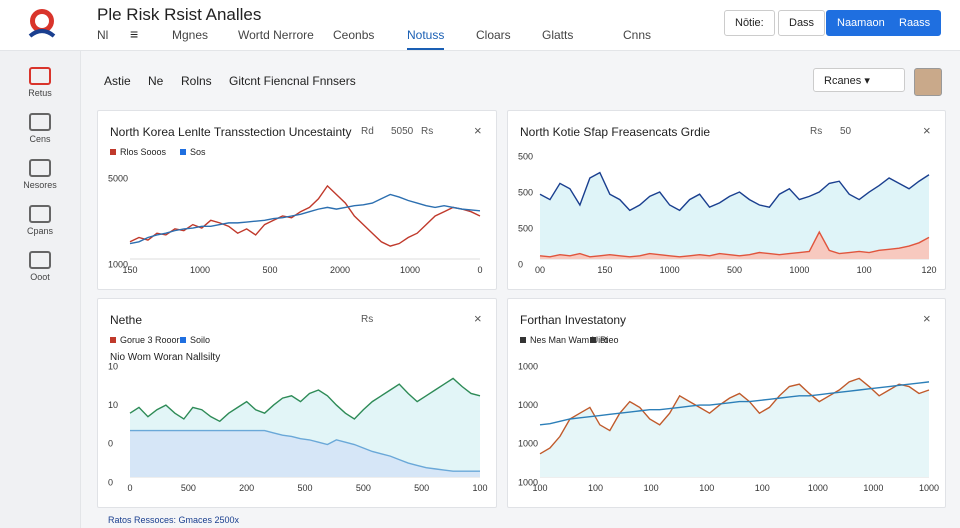  I want to click on legend-item: Rieo, so click(604, 340).